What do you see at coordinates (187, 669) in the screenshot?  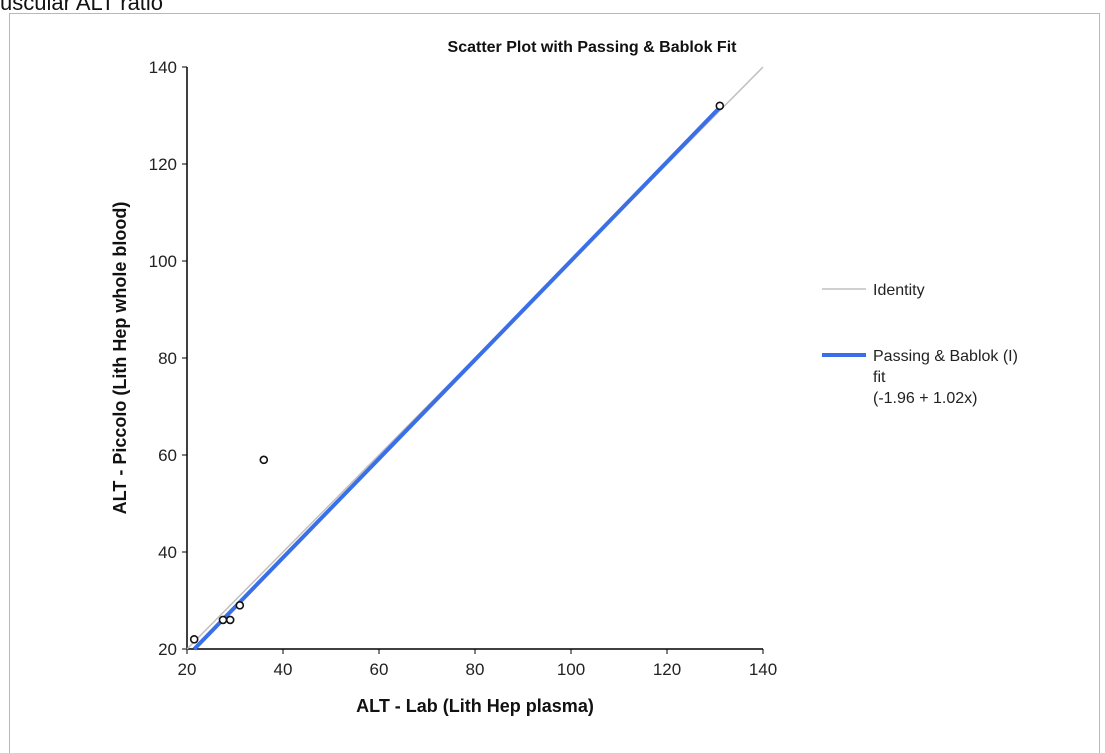 I see `x-tick-label: 20` at bounding box center [187, 669].